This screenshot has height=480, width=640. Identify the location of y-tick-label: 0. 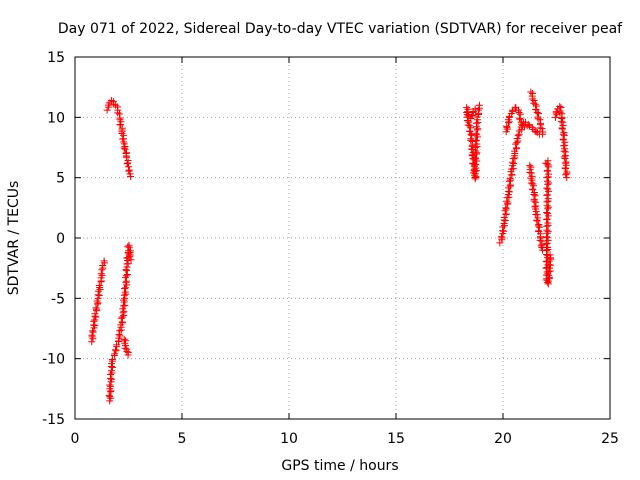
(60, 239).